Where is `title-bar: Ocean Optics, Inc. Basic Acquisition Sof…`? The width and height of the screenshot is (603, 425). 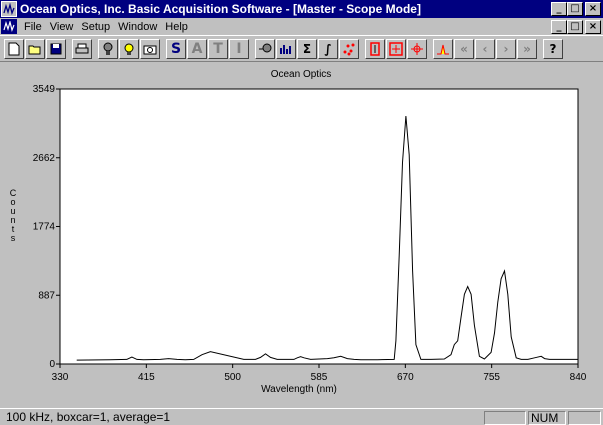
title-bar: Ocean Optics, Inc. Basic Acquisition Sof… is located at coordinates (301, 9).